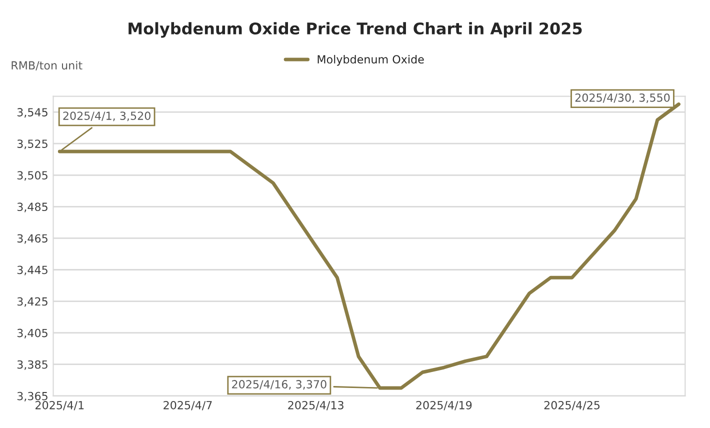  Describe the element at coordinates (32, 271) in the screenshot. I see `y-tick-label: 3,445` at that location.